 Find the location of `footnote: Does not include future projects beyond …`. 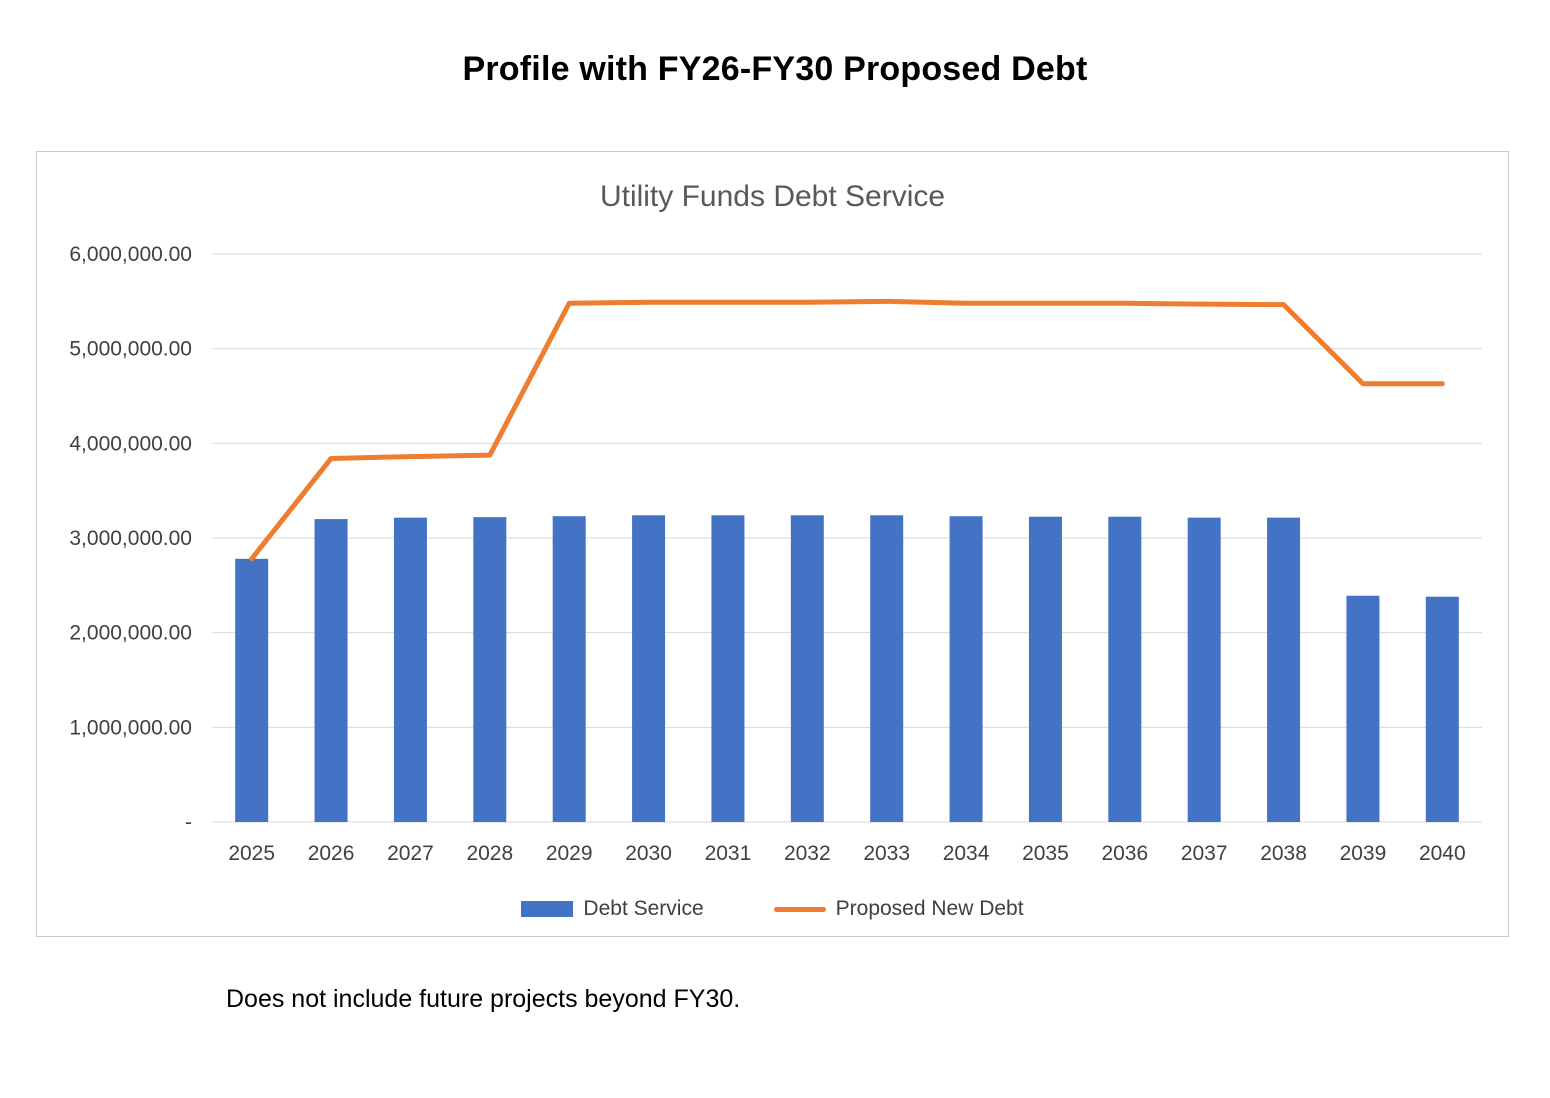

footnote: Does not include future projects beyond … is located at coordinates (483, 999).